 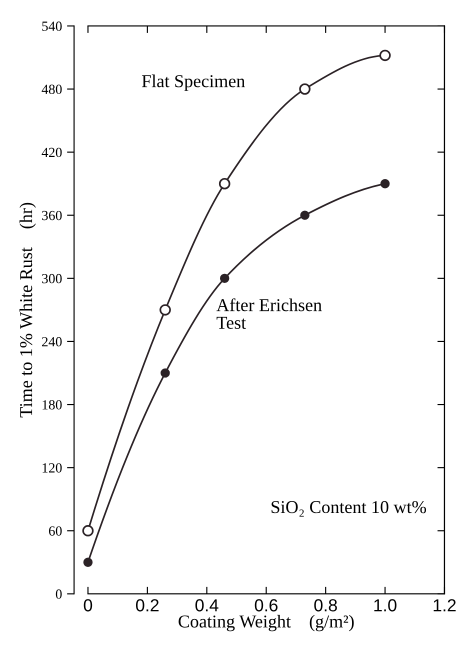 What do you see at coordinates (266, 605) in the screenshot?
I see `x-tick-label: 0.6` at bounding box center [266, 605].